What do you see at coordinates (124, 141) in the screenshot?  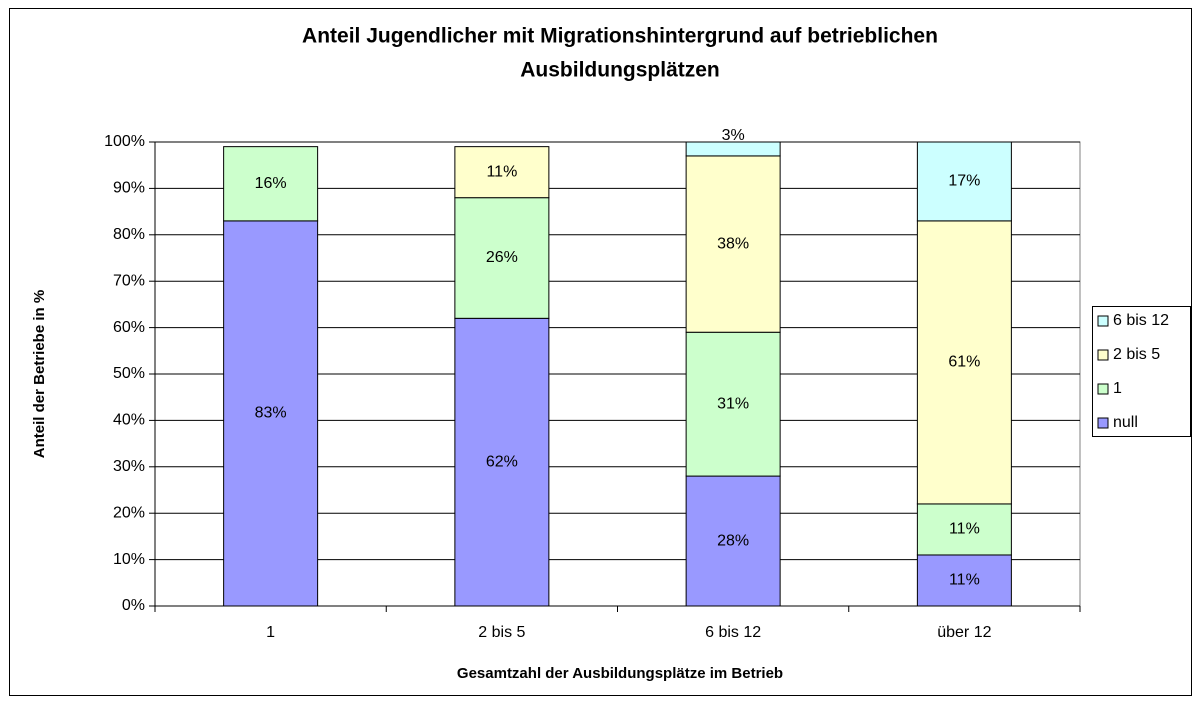 I see `y-tick-label: 100%` at bounding box center [124, 141].